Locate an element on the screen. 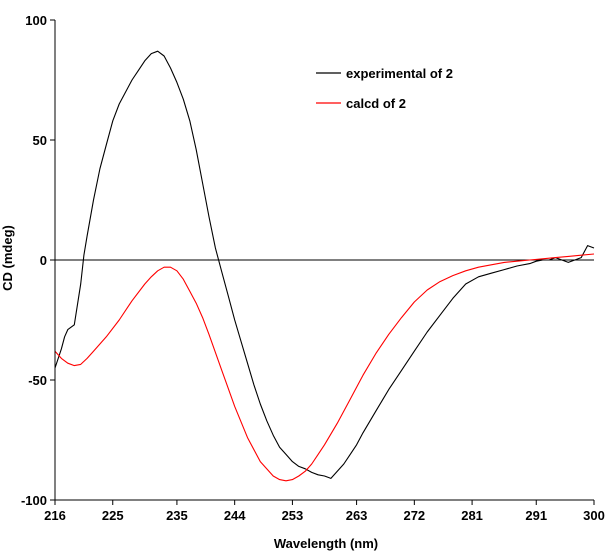  x-tick-label: 244 is located at coordinates (235, 515).